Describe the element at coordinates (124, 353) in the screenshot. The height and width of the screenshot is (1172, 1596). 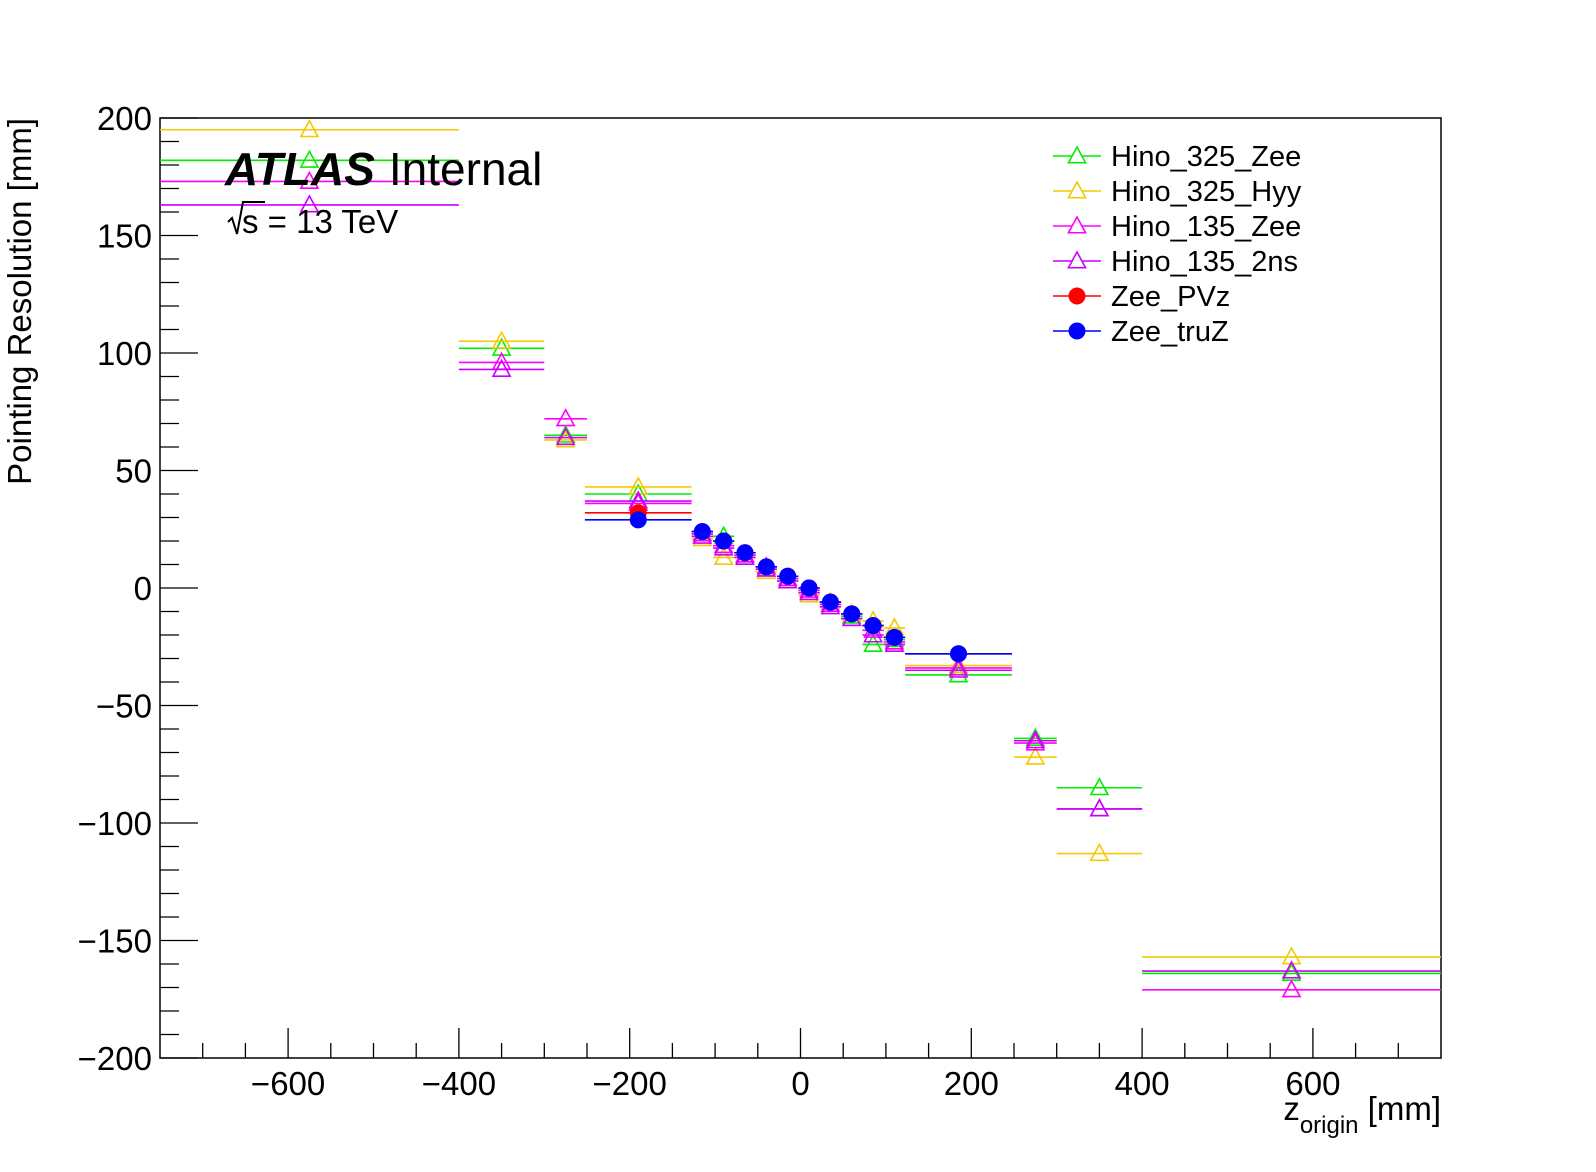
I see `y-tick-label: 100` at that location.